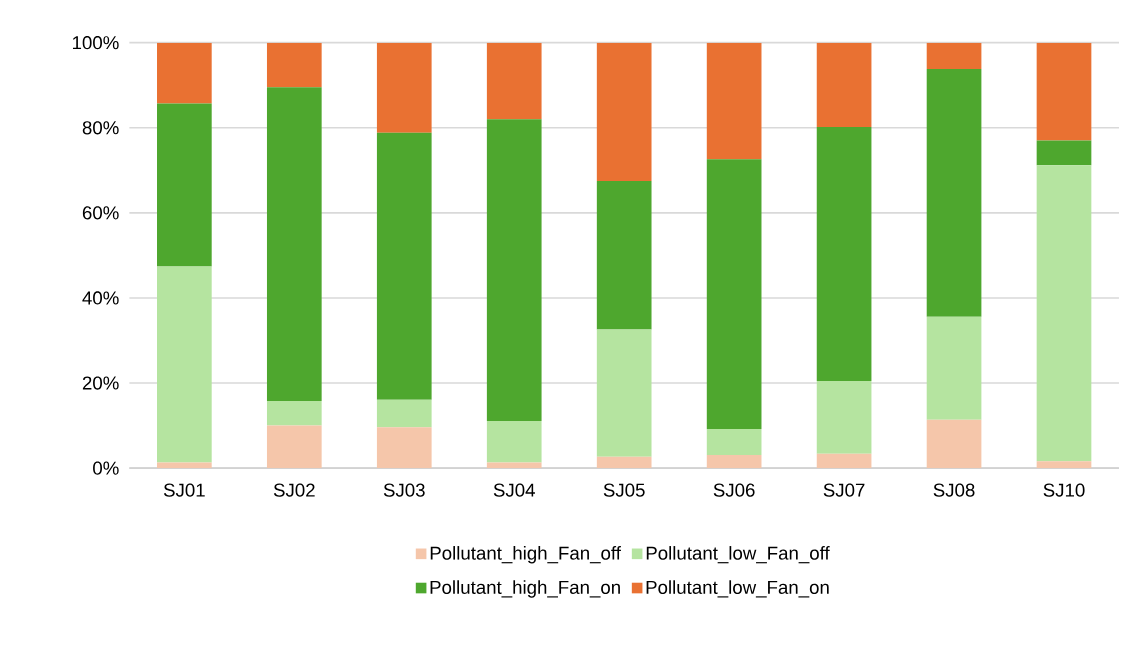 The image size is (1143, 660). Describe the element at coordinates (624, 490) in the screenshot. I see `x-tick-label: SJ05` at that location.